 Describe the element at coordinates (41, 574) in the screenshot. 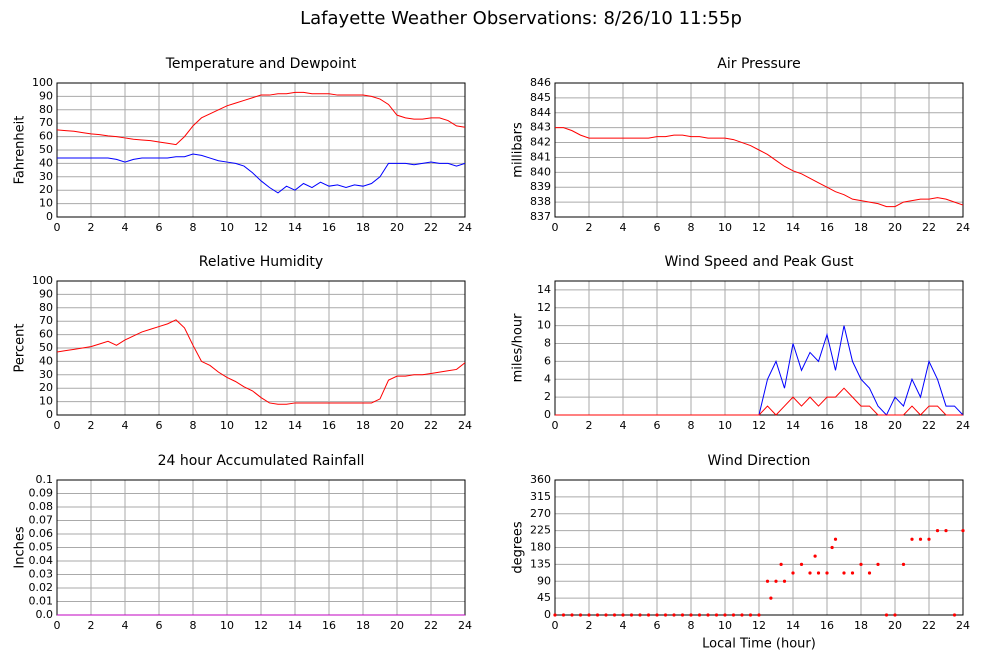

I see `y-tick-label: 0.03` at that location.